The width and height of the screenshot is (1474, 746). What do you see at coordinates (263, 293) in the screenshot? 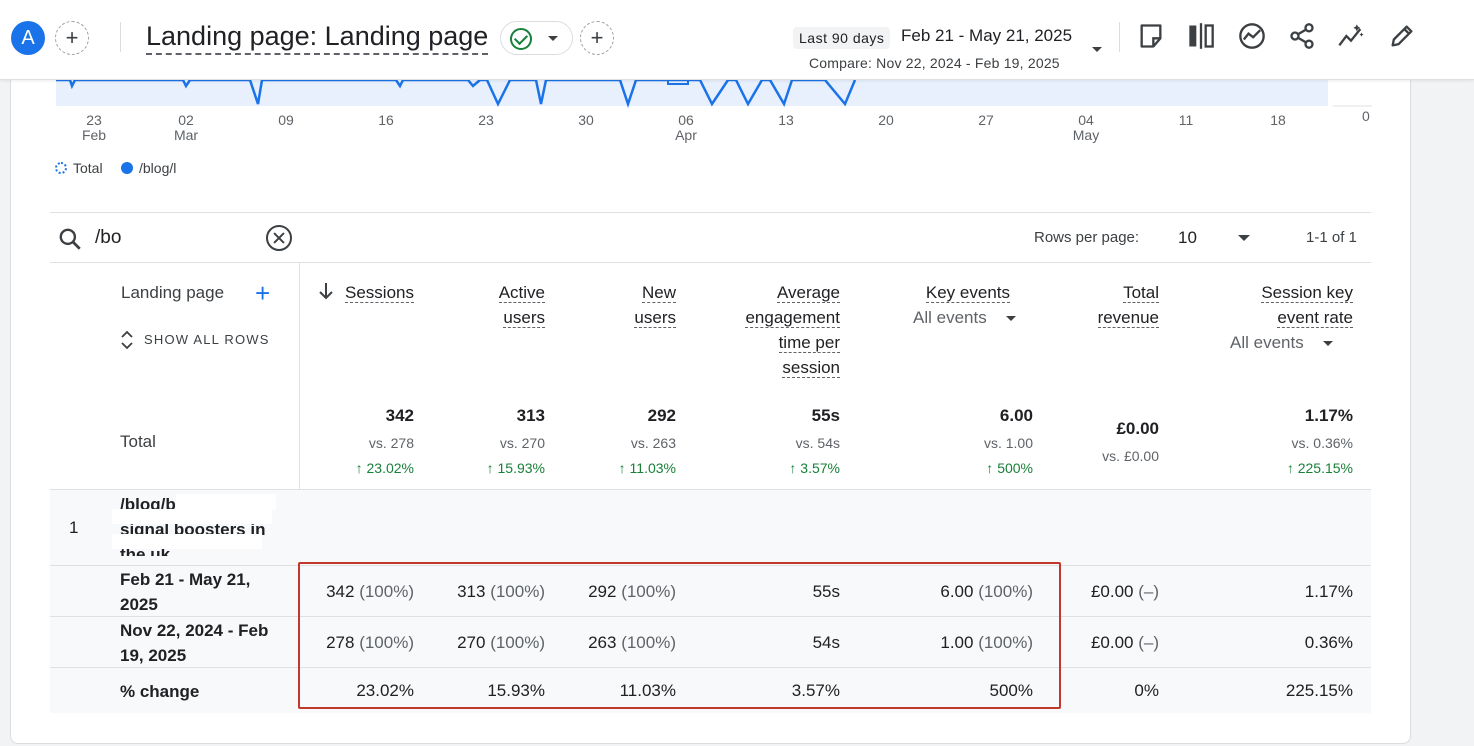
I see `add-dimension-icon: +` at bounding box center [263, 293].